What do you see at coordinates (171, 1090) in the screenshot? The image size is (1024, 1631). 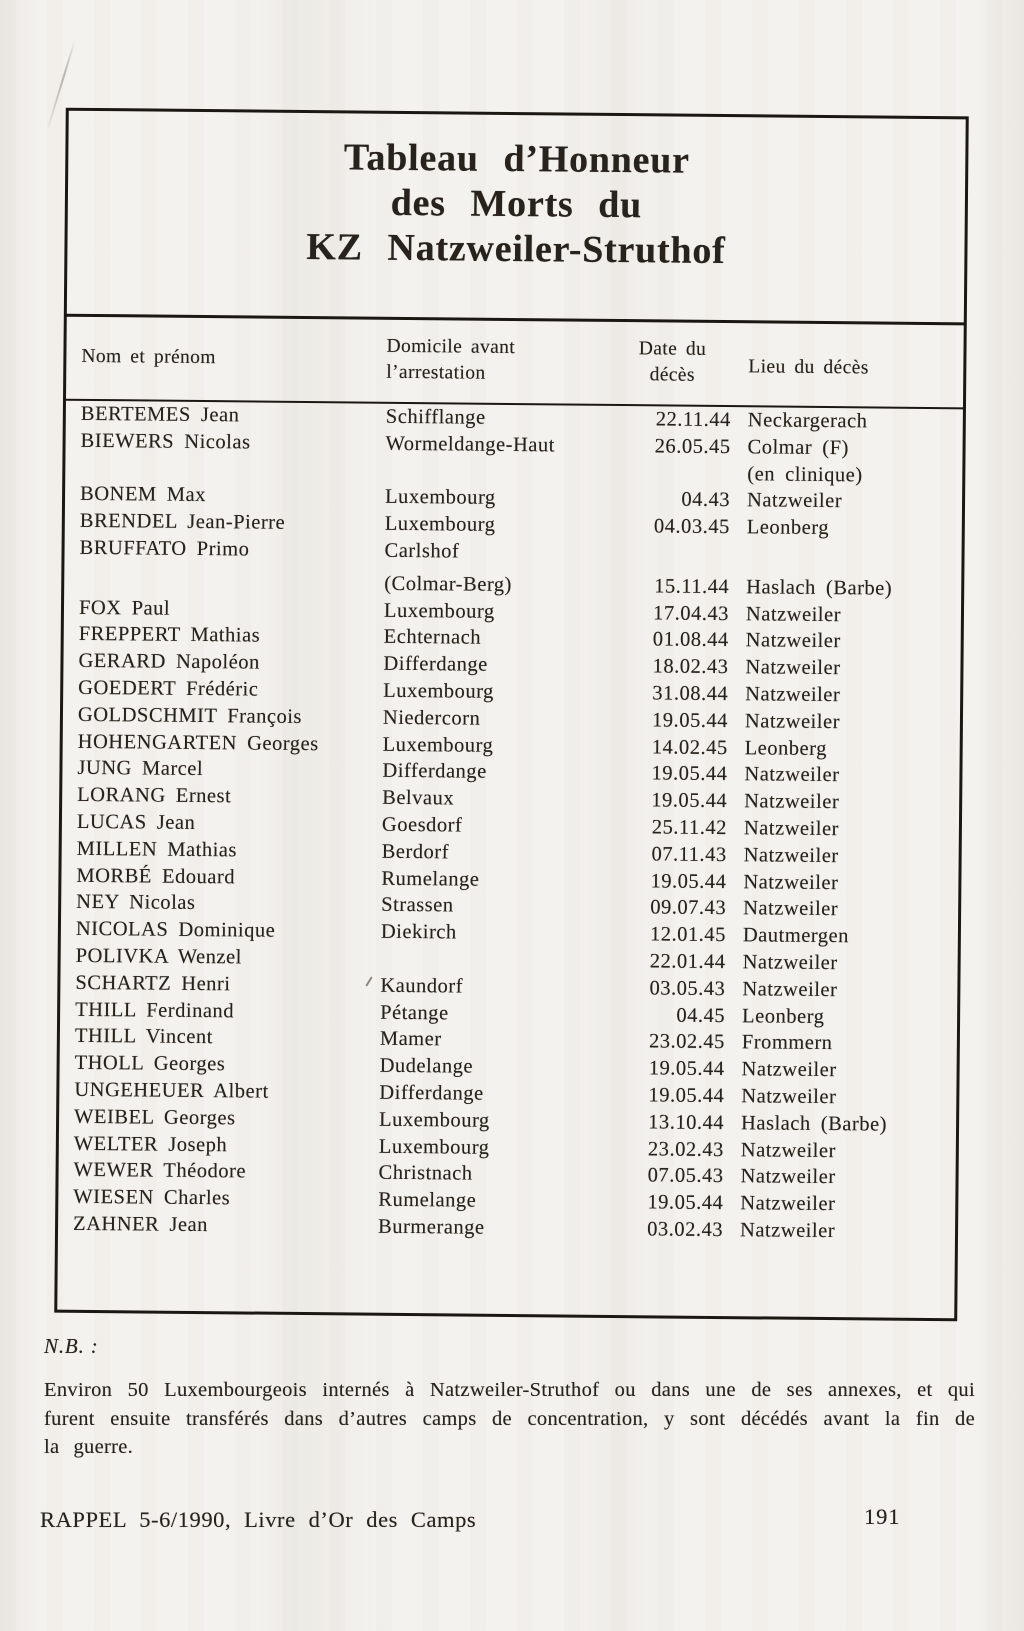 I see `cell-name: UNGEHEUER Albert` at bounding box center [171, 1090].